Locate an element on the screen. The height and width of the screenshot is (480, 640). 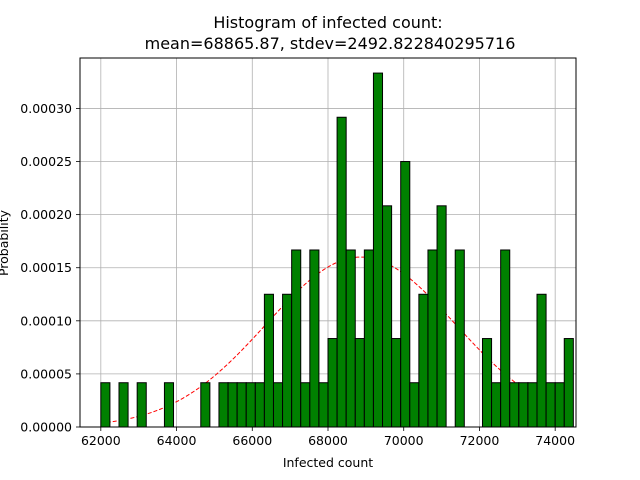
chart-title-line-1: Histogram of infected count: is located at coordinates (327, 22).